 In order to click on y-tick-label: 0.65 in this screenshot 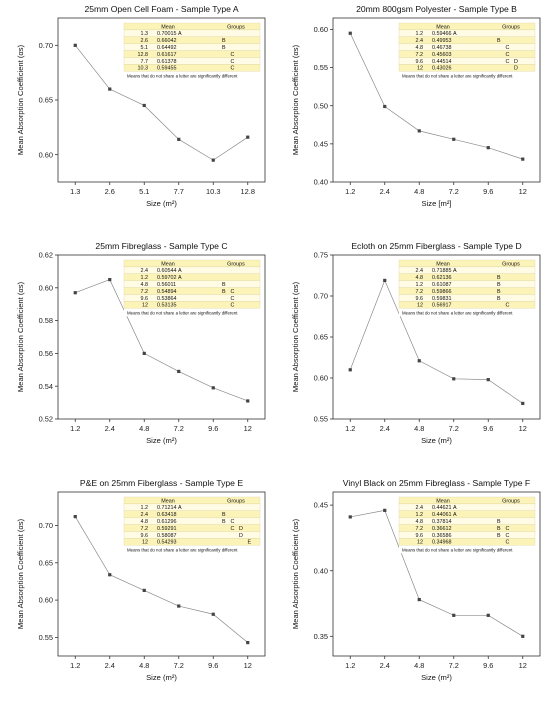, I will do `click(46, 100)`.